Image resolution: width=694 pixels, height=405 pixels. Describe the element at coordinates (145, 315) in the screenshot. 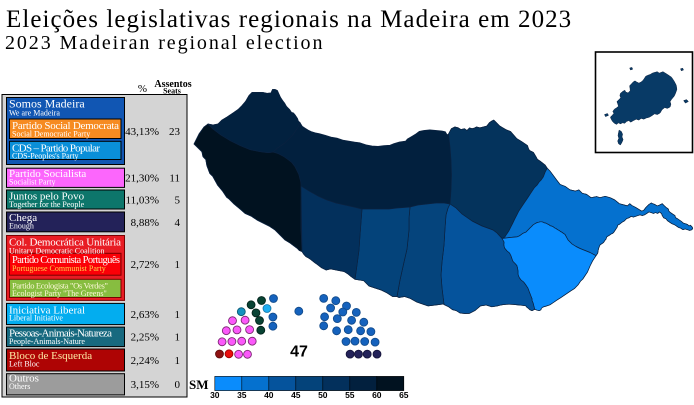

I see `svg-text: 2,63%` at that location.